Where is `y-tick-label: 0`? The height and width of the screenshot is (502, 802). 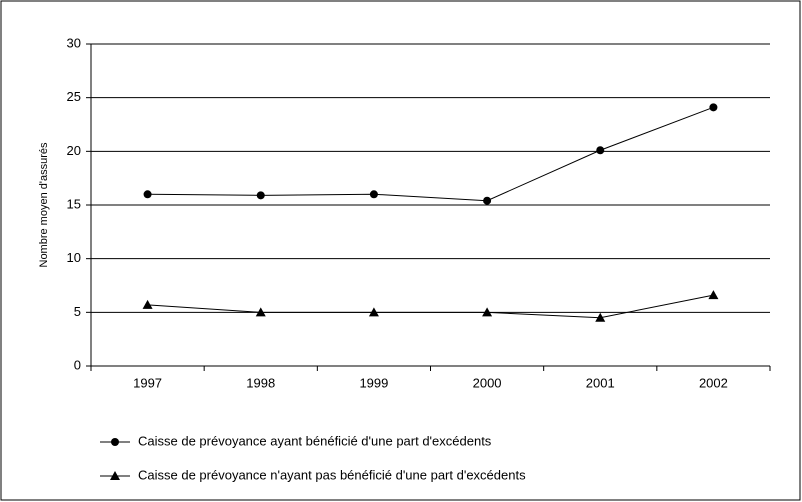 y-tick-label: 0 is located at coordinates (77, 364).